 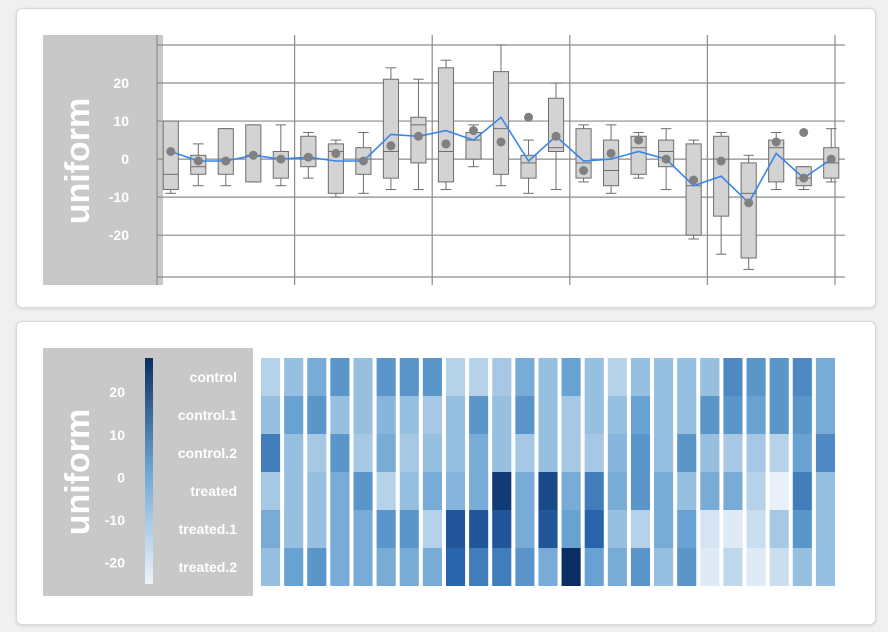 I want to click on row-label: treated, so click(x=213, y=491).